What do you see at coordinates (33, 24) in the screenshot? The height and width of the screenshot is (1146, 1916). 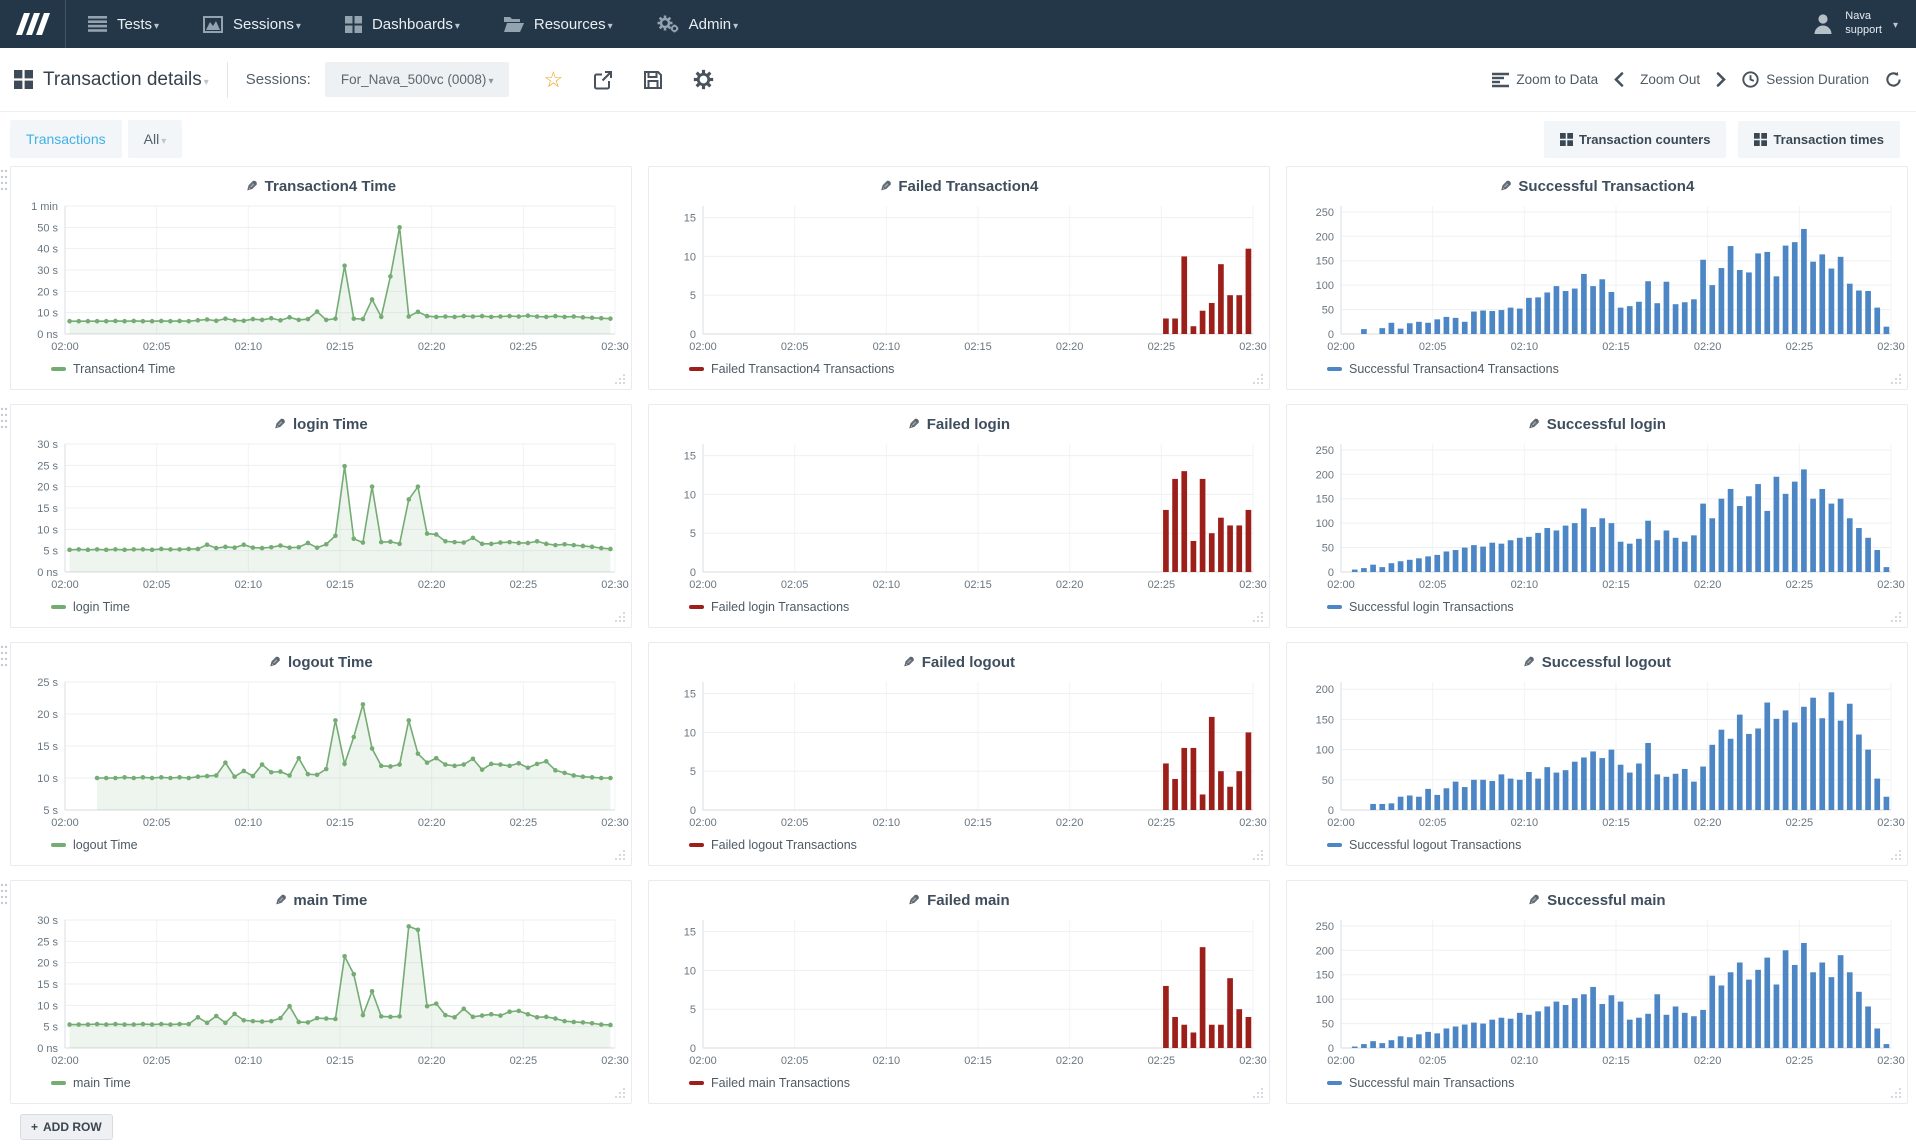 I see `app-logo` at bounding box center [33, 24].